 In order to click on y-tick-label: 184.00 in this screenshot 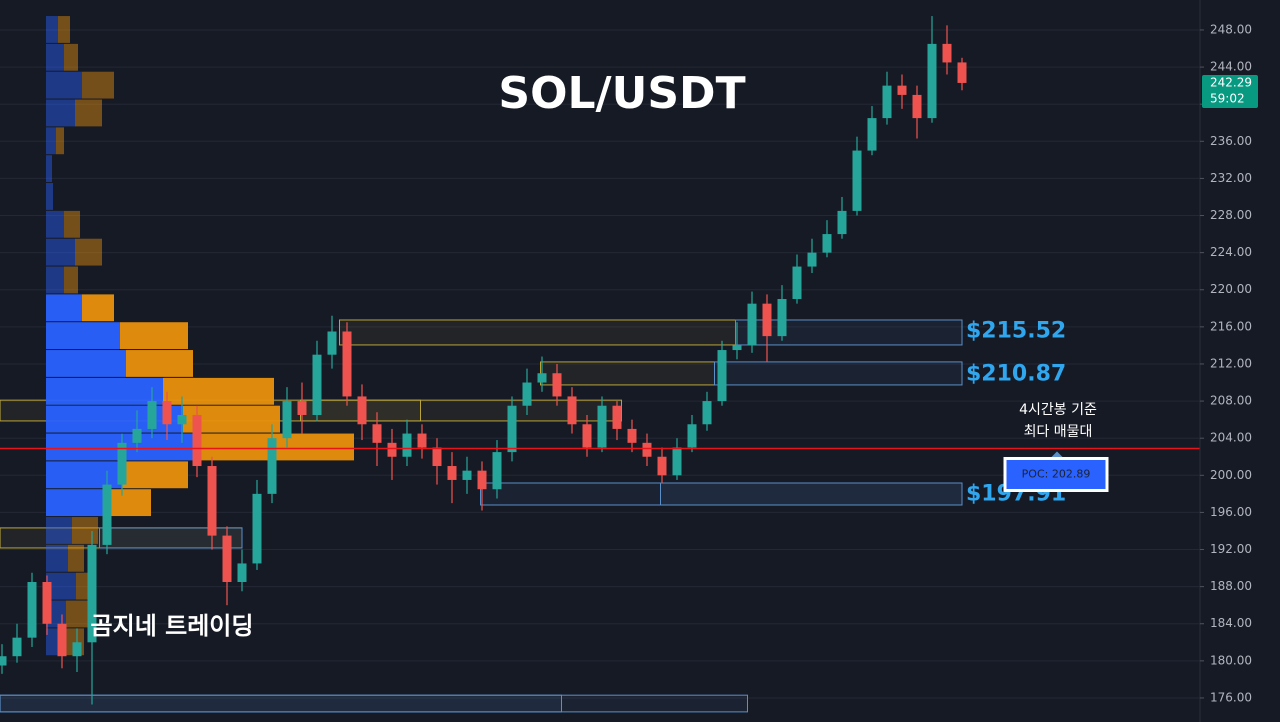, I will do `click(1231, 623)`.